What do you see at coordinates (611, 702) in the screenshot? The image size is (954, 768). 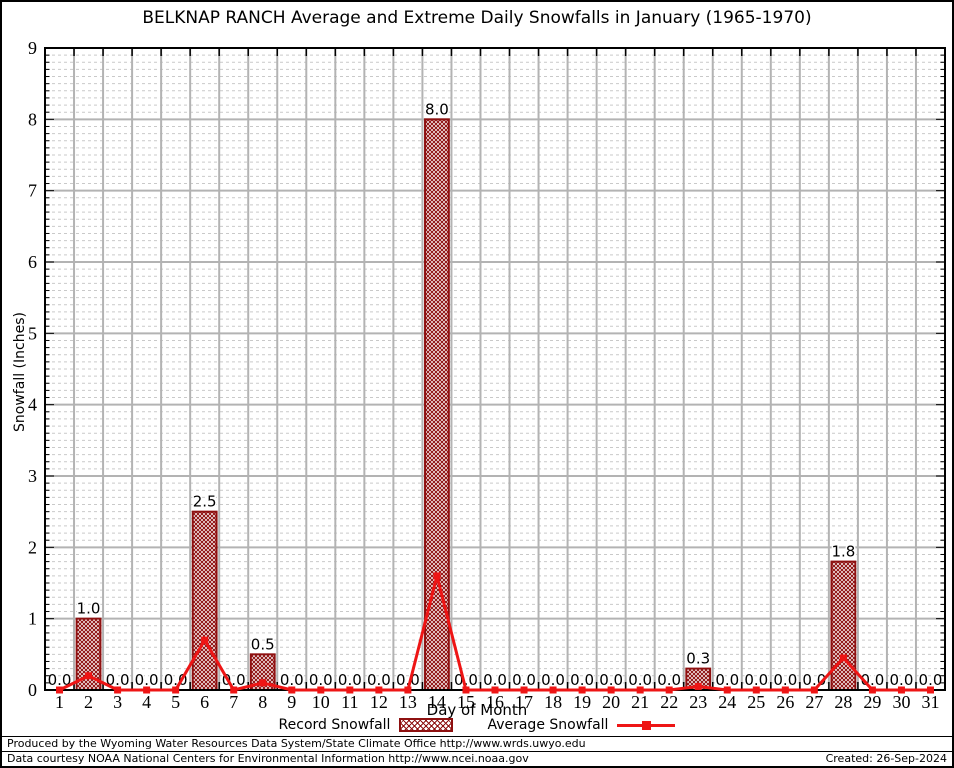 I see `x-tick-label: 20` at bounding box center [611, 702].